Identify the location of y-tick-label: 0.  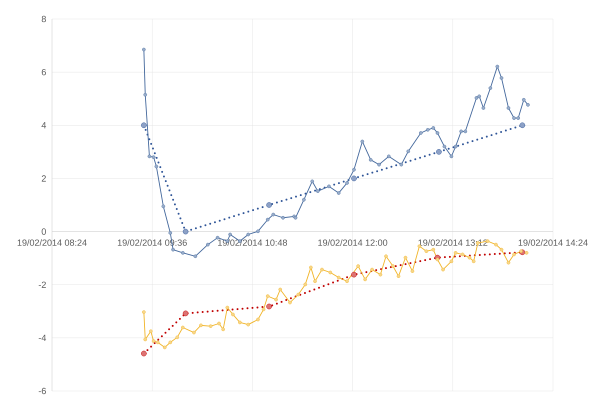
(44, 231).